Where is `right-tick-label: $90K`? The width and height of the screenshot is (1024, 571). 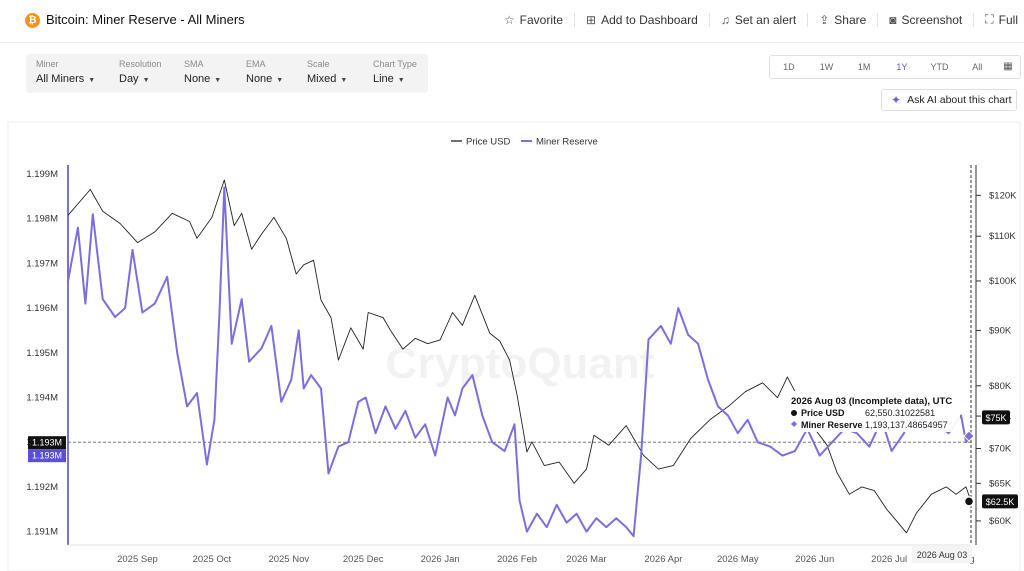 right-tick-label: $90K is located at coordinates (1000, 330).